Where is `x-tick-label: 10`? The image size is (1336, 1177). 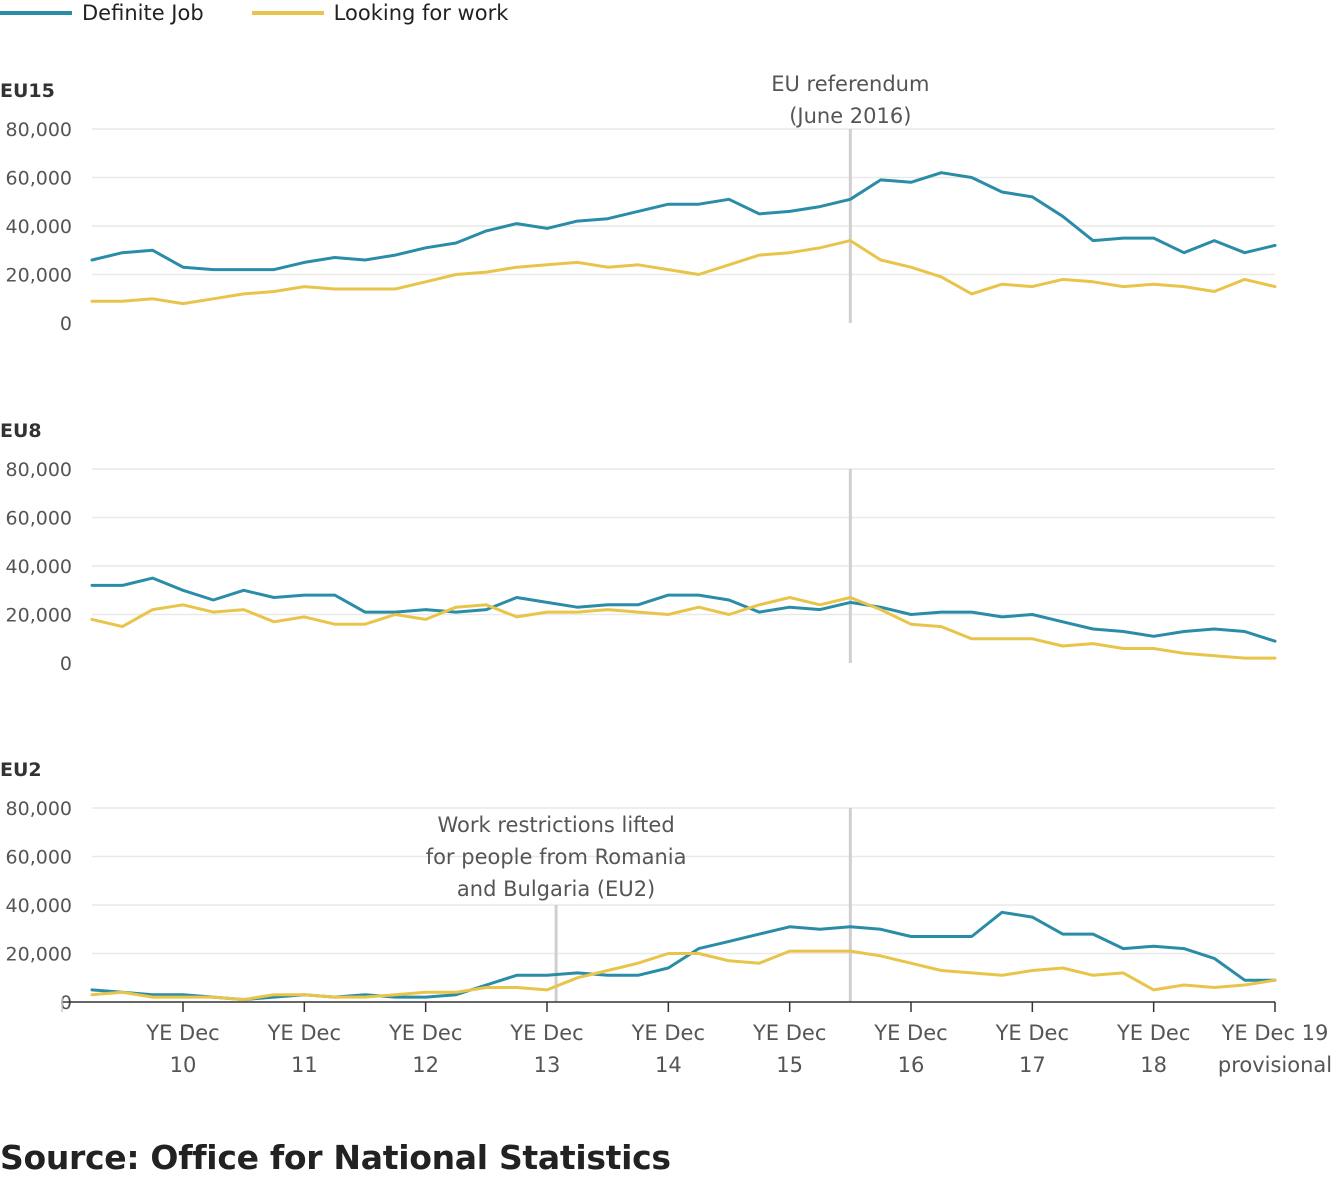
x-tick-label: 10 is located at coordinates (183, 1065).